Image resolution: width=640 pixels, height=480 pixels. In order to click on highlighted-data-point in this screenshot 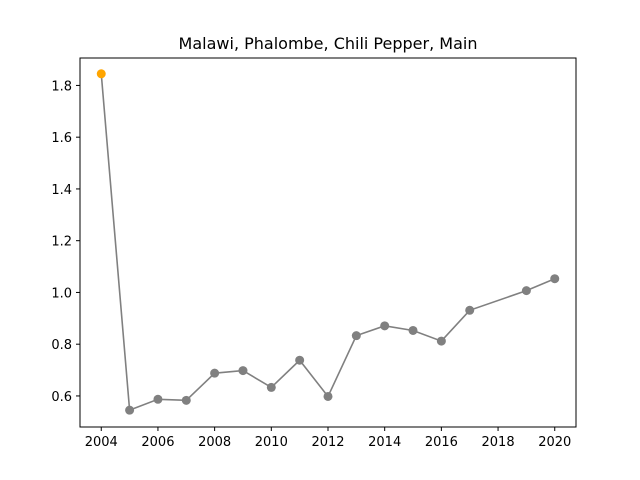, I will do `click(101, 74)`.